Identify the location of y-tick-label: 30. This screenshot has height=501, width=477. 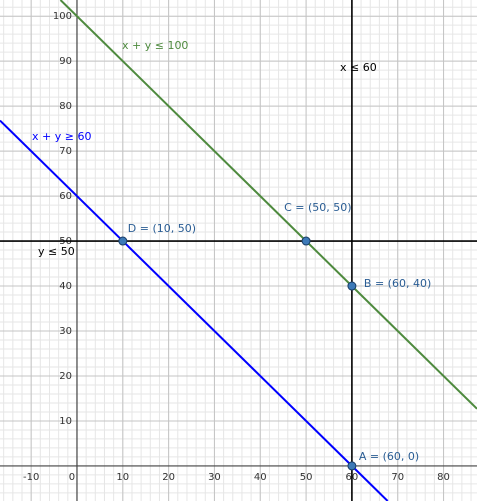
(65, 331).